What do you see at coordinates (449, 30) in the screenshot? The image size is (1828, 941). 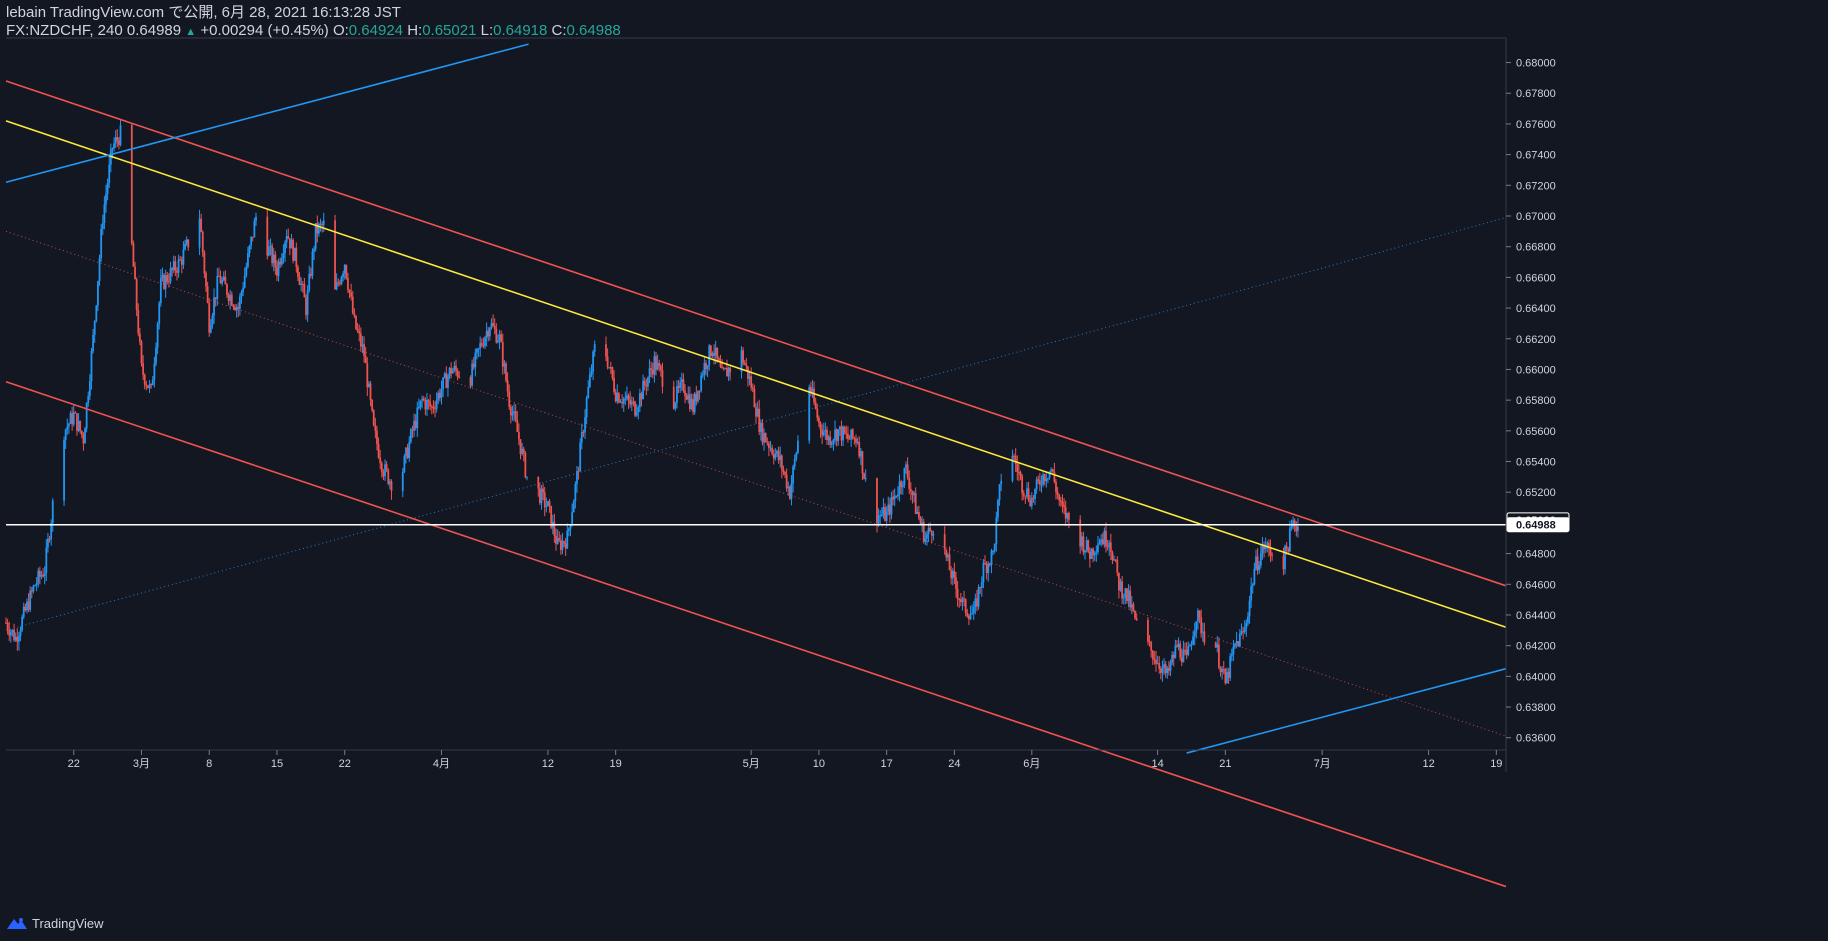 I see `high-value: 0.65021` at bounding box center [449, 30].